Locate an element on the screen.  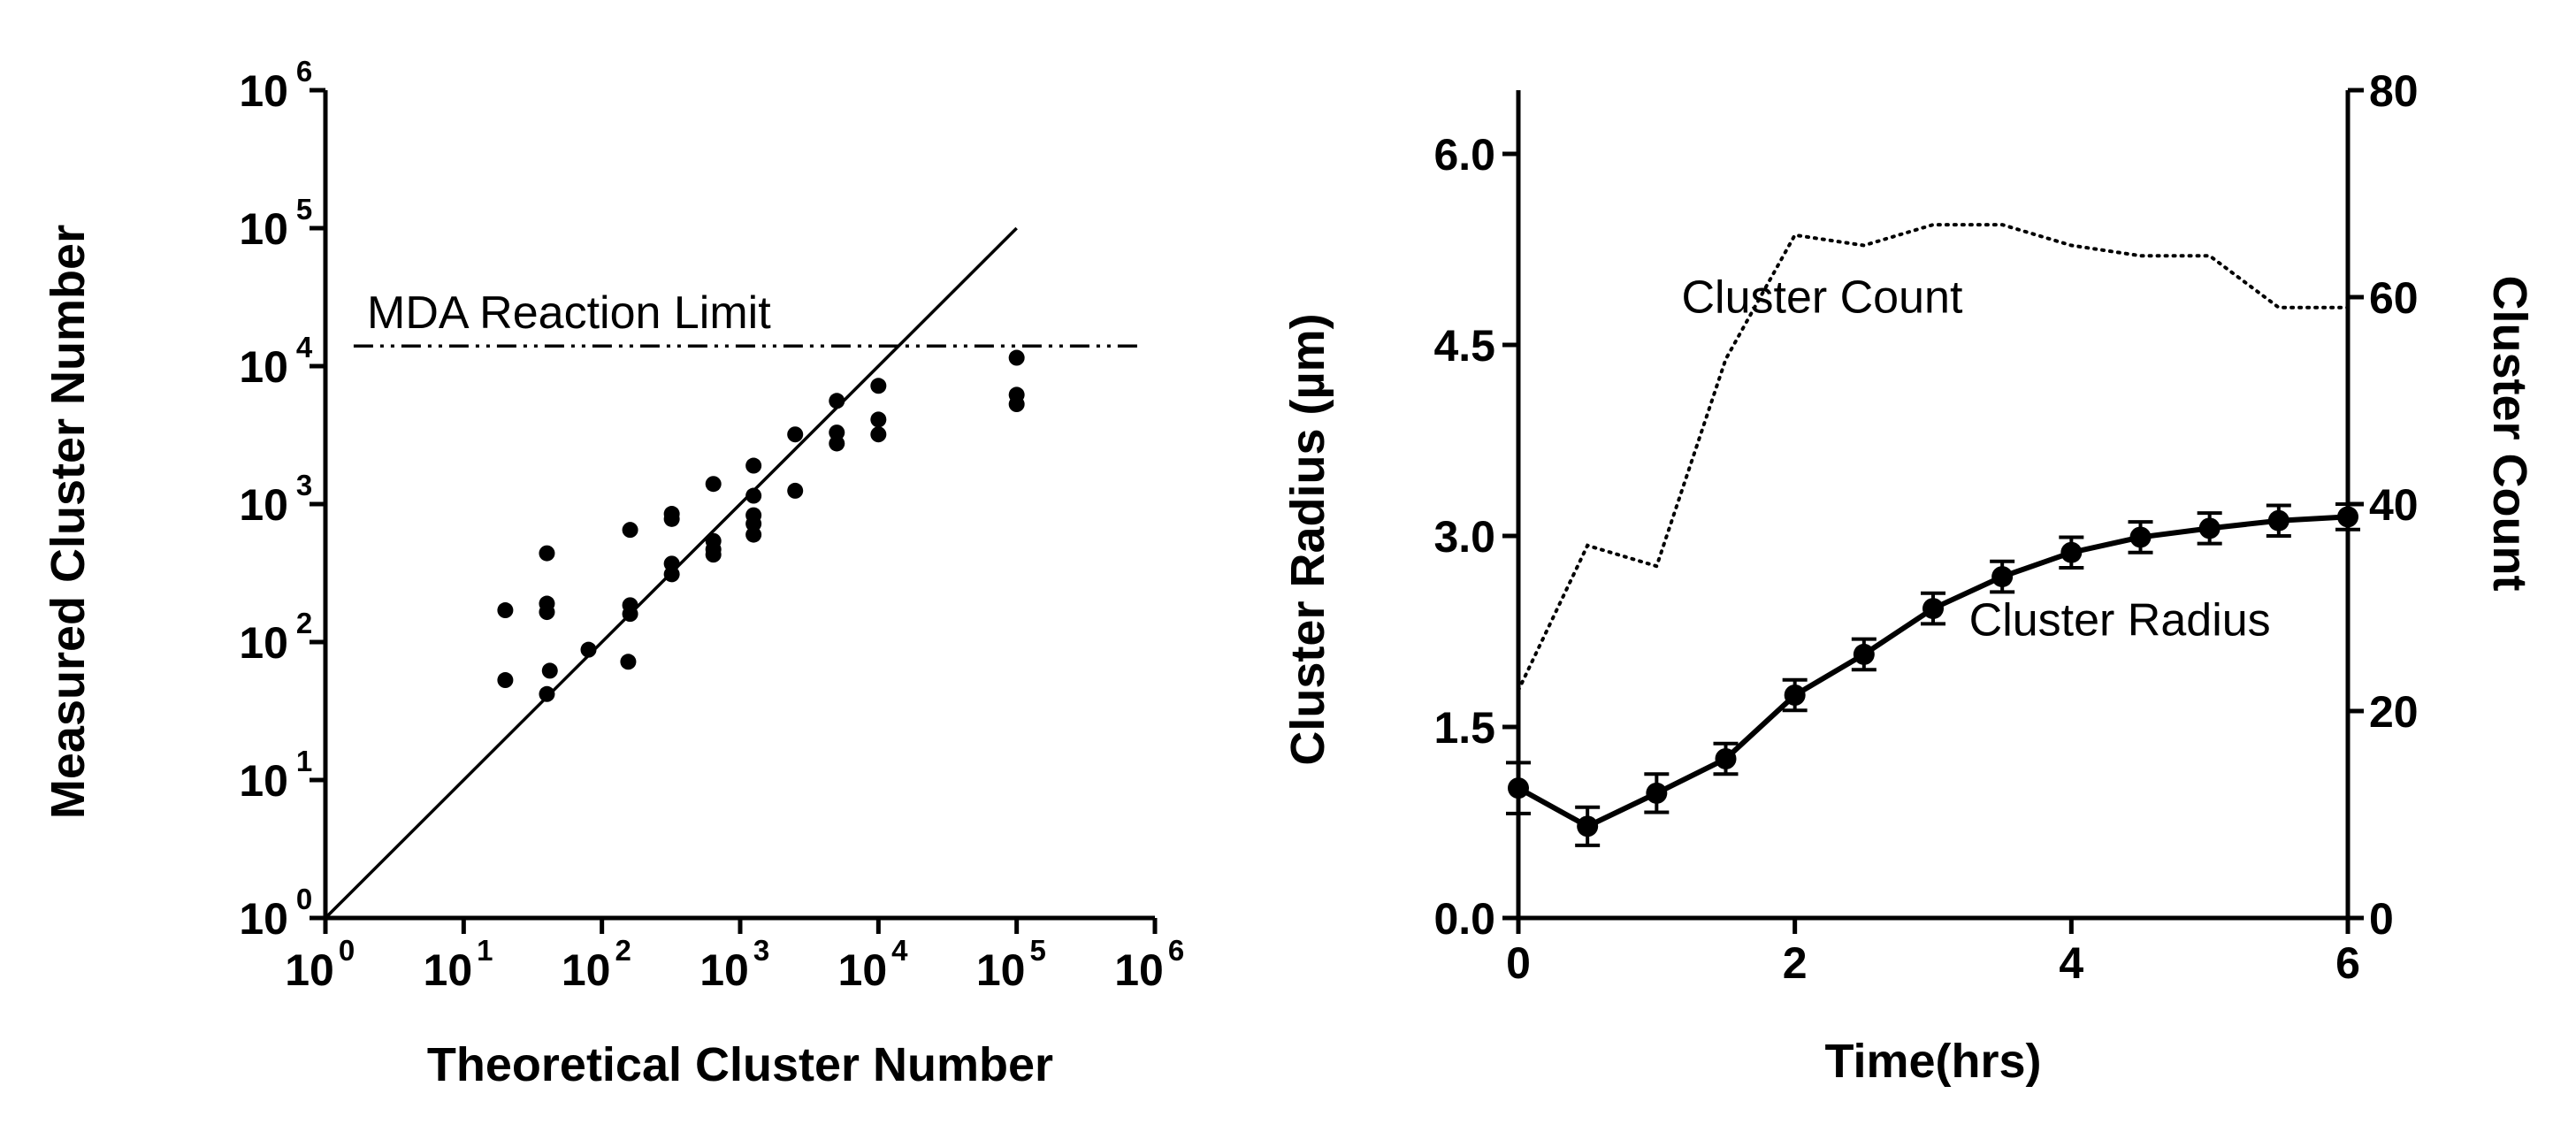
x-tick-exponent: 6 is located at coordinates (1176, 951).